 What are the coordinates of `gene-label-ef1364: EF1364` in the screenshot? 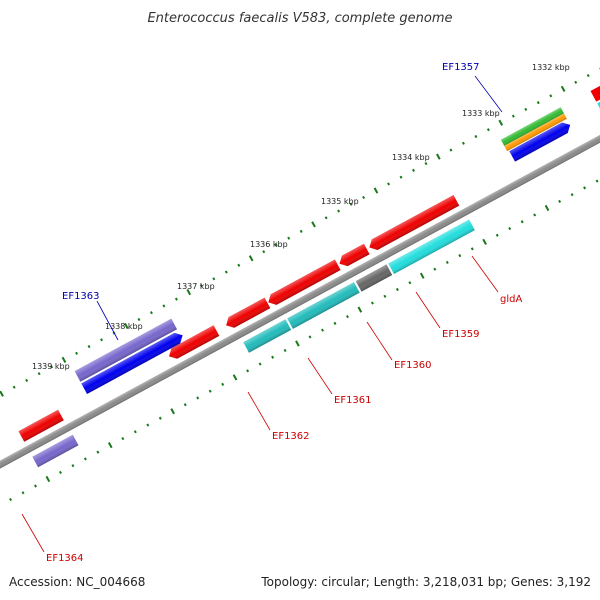 It's located at (65, 558).